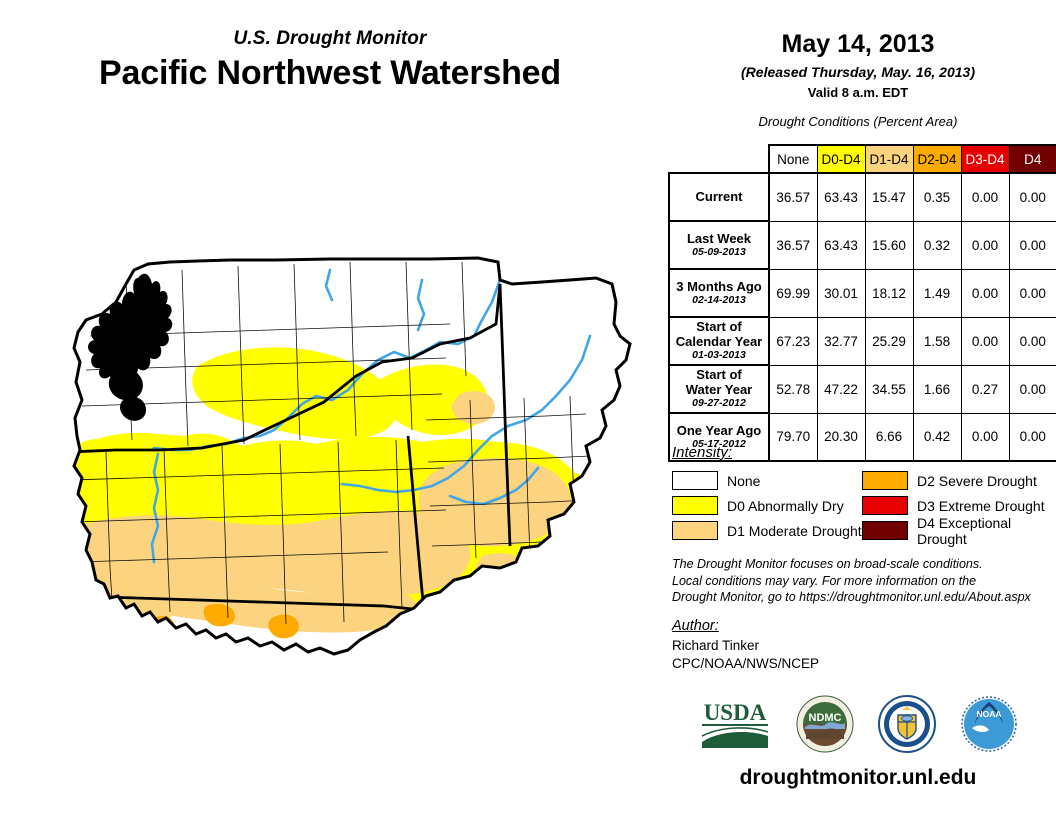  I want to click on released-line: (Released Thursday, May. 16, 2013), so click(858, 72).